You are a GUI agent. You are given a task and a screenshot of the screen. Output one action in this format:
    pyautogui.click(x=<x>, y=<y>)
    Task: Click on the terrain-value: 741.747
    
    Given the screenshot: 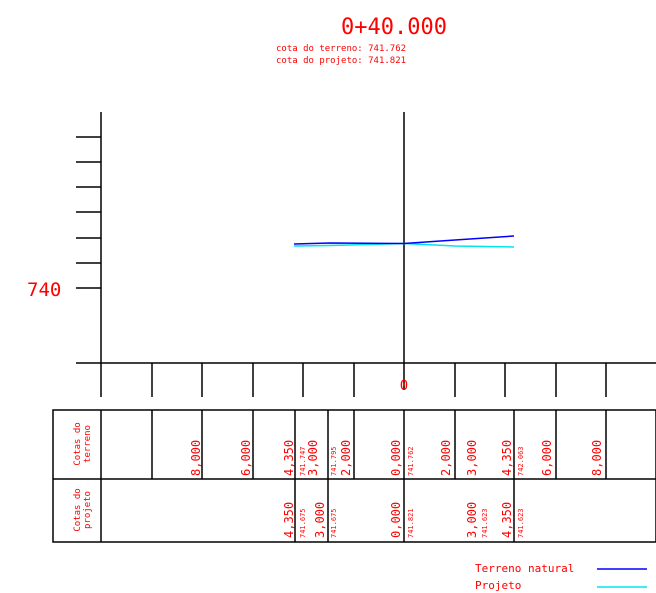 What is the action you would take?
    pyautogui.click(x=303, y=461)
    